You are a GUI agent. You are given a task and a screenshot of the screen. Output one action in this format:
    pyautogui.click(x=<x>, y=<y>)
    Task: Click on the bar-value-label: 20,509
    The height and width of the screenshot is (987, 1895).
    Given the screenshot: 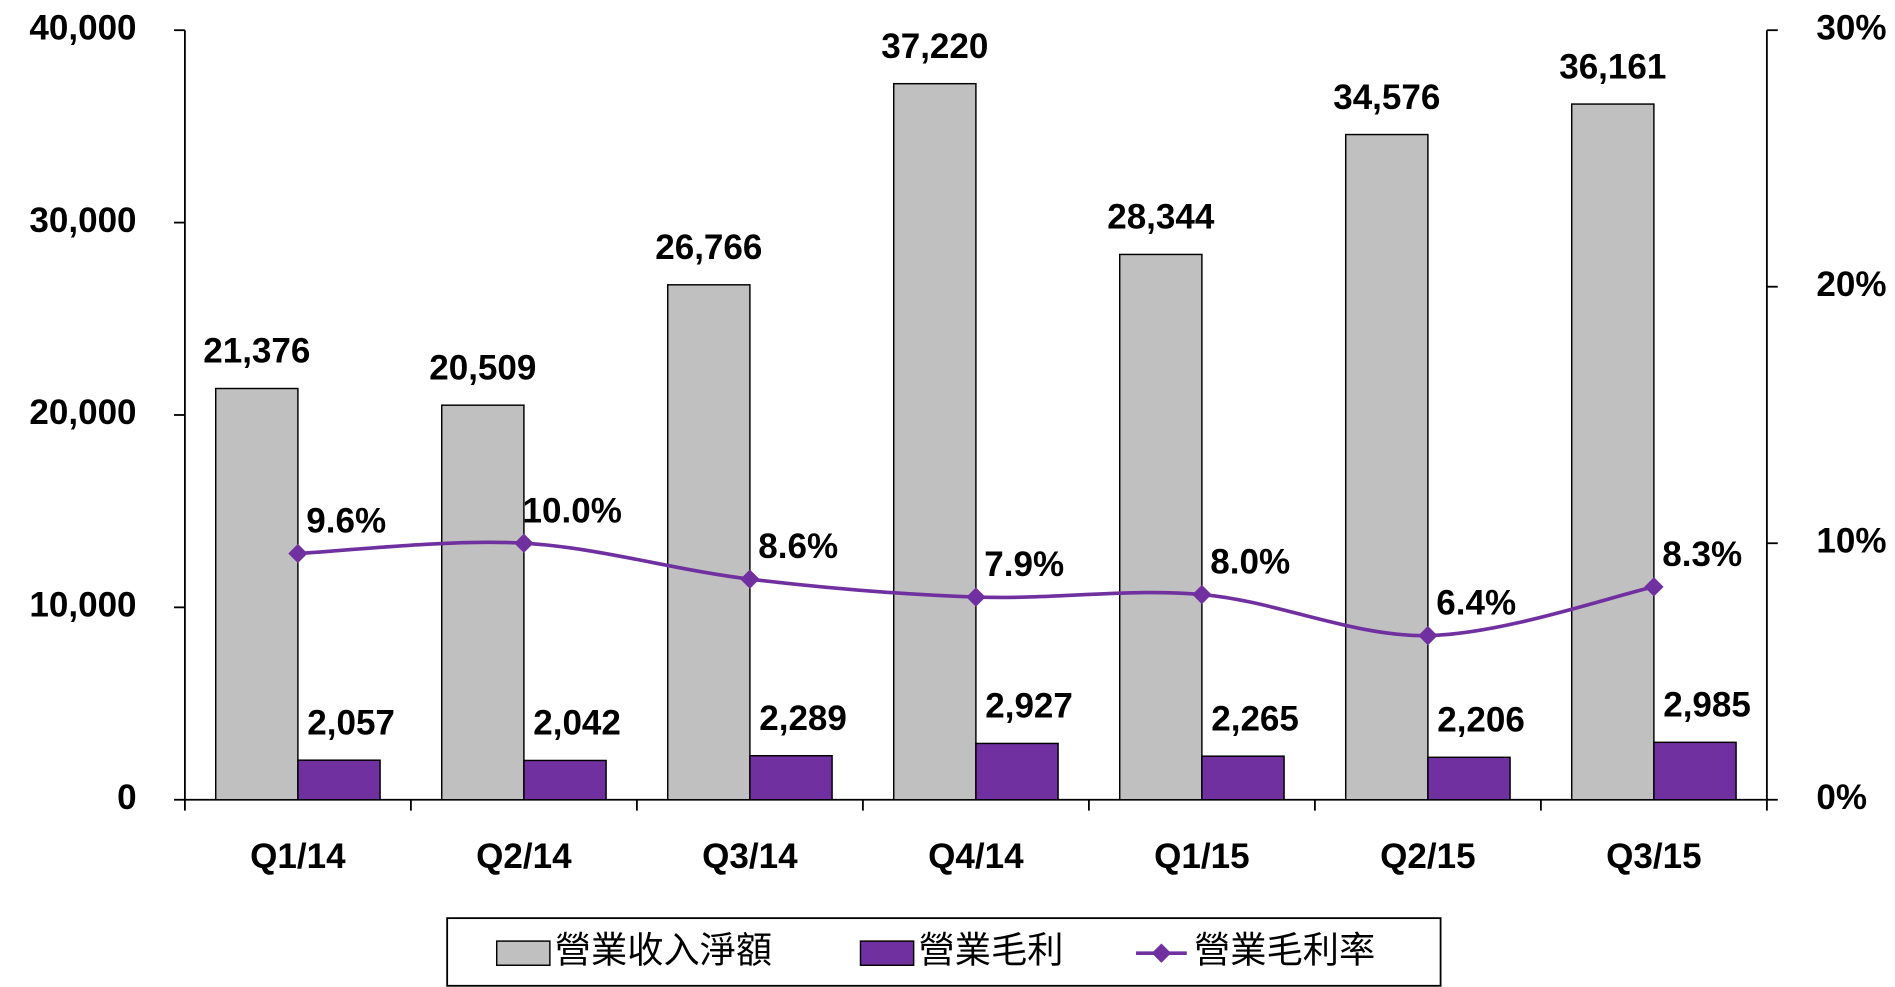 What is the action you would take?
    pyautogui.click(x=482, y=367)
    